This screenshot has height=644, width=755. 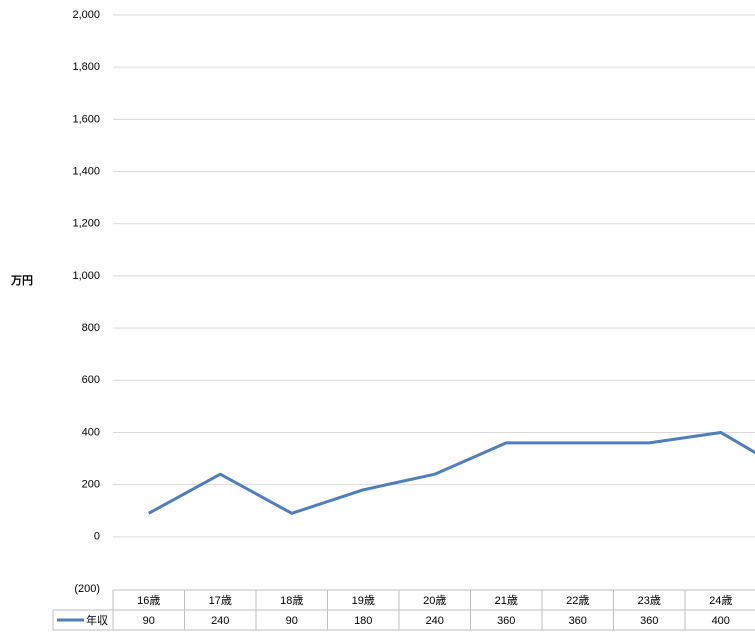 I want to click on x-tick-label: 19歳, so click(x=363, y=600).